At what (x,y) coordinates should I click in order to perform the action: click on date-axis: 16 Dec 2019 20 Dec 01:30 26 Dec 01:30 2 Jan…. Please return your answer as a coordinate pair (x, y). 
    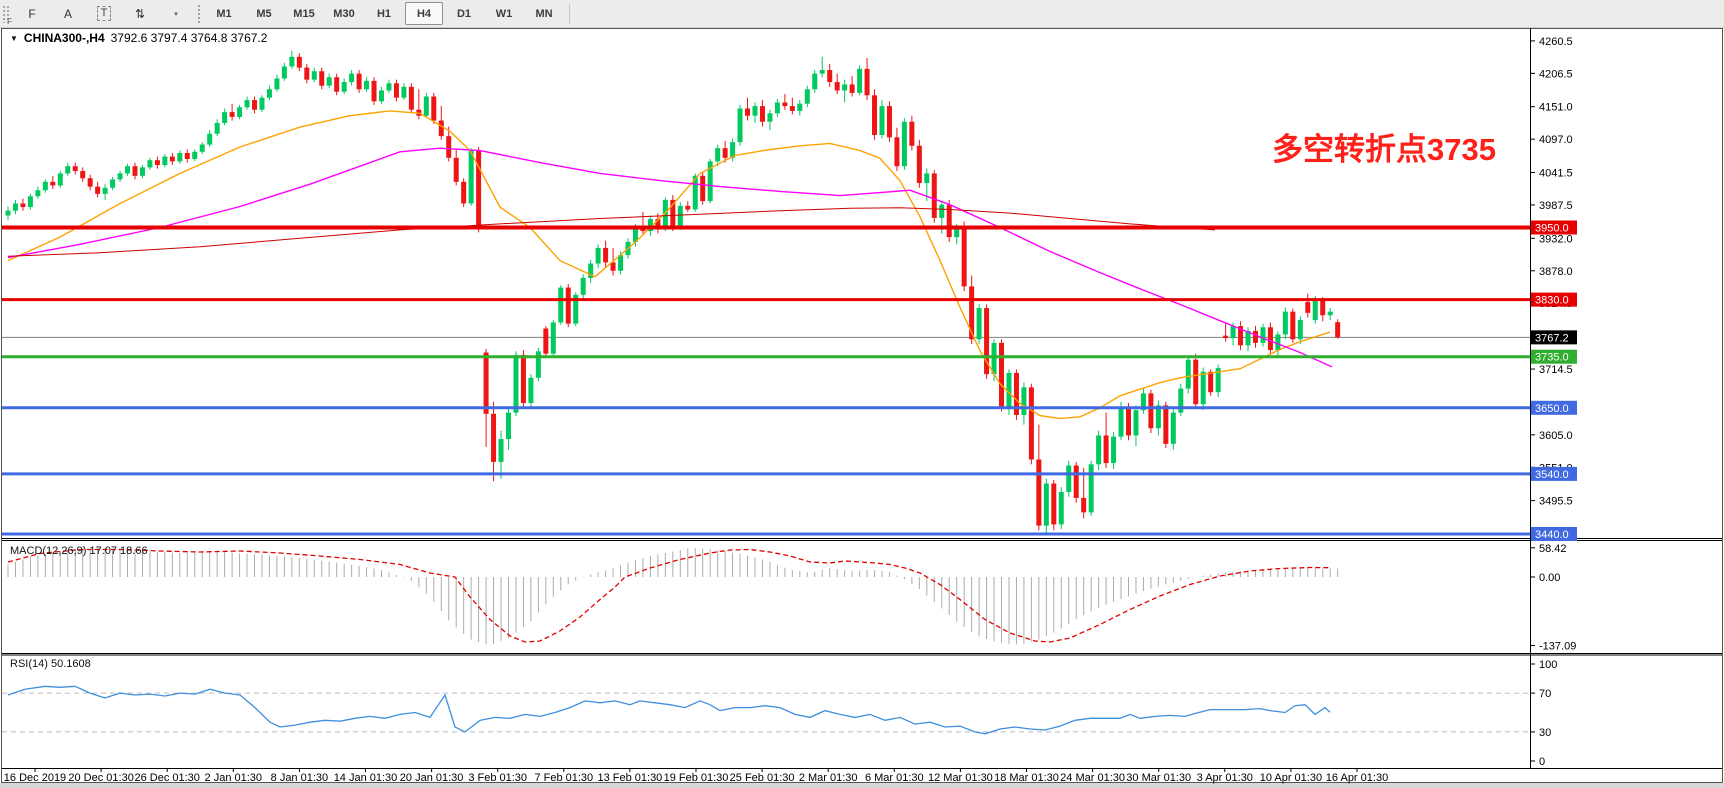
    Looking at the image, I should click on (696, 776).